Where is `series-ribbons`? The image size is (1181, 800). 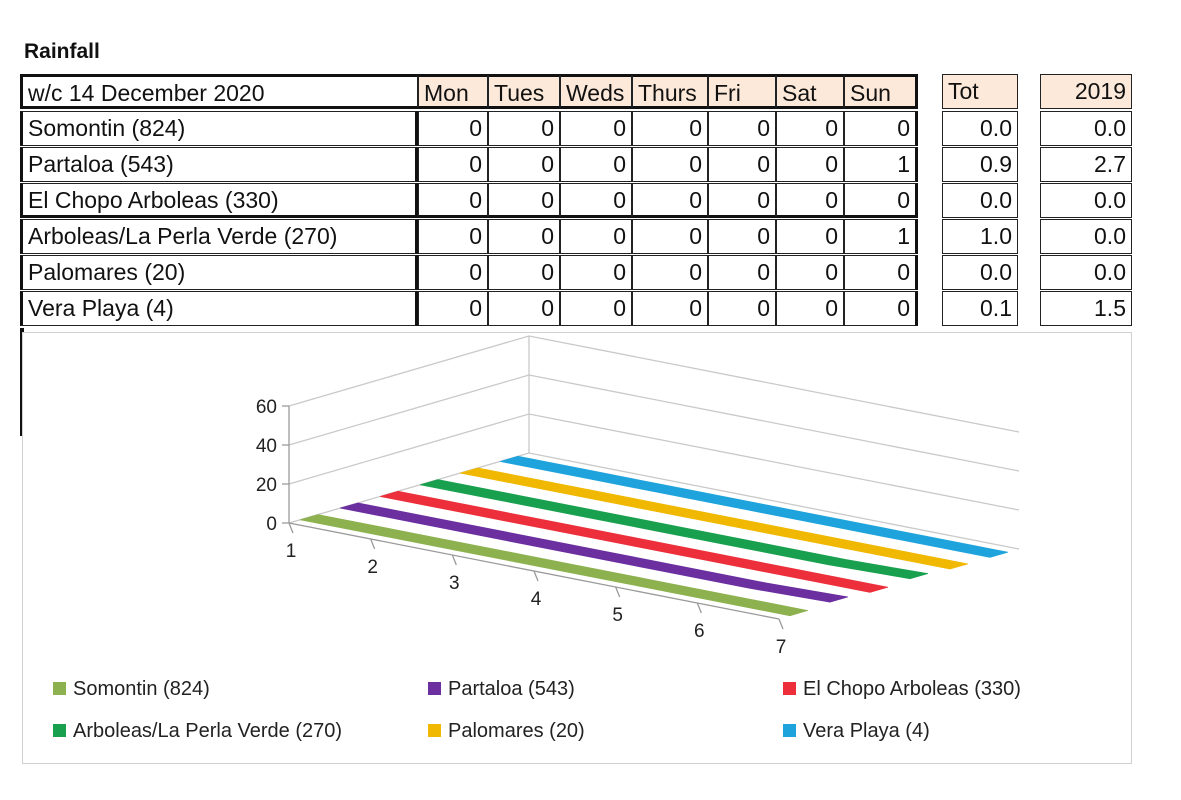 series-ribbons is located at coordinates (654, 536).